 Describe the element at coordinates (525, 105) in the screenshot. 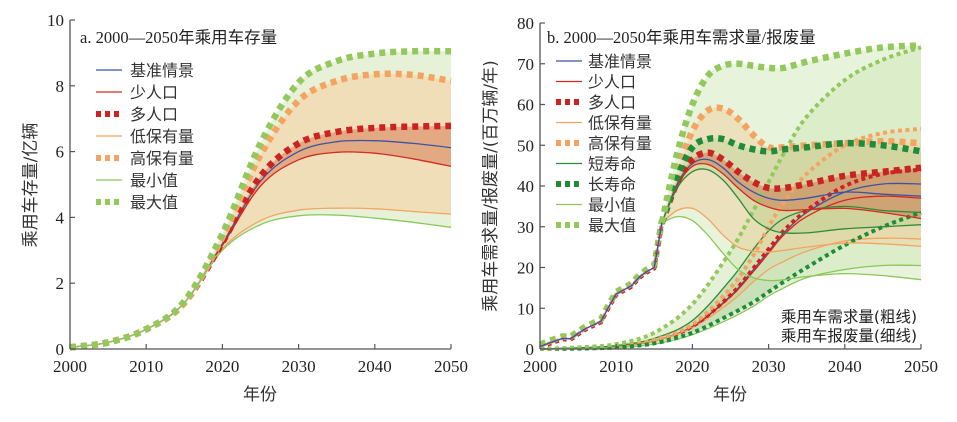

I see `chart-b-y-tick-label: 60` at that location.